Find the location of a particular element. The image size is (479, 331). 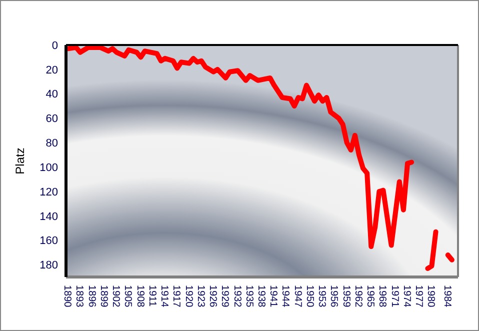

x-tick-label: 1947 is located at coordinates (297, 296).